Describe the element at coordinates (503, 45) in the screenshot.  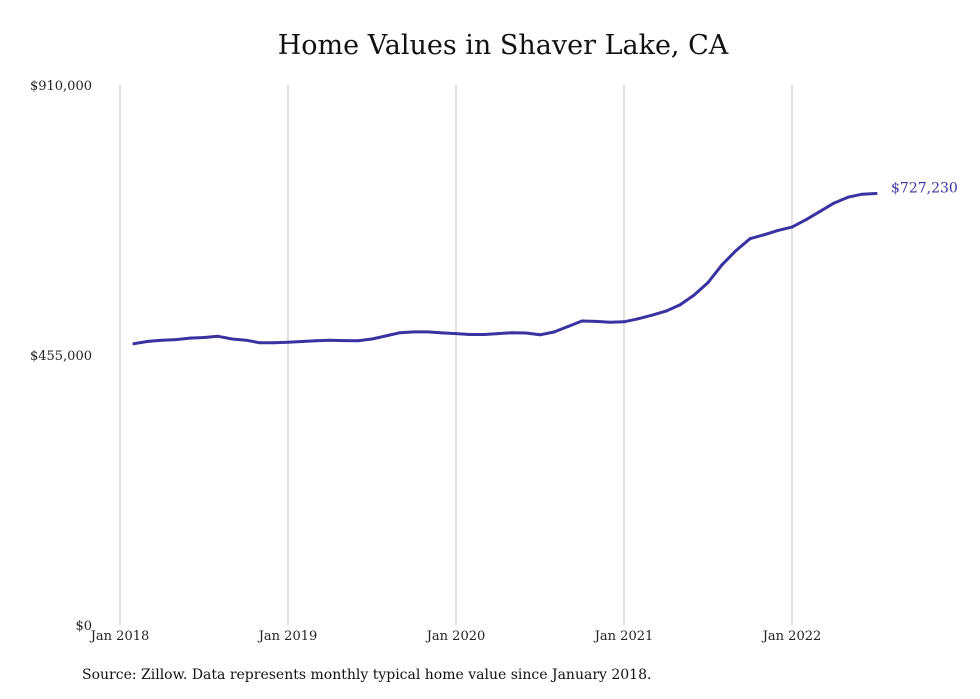
I see `chart-title: Home Values in Shaver Lake, CA` at that location.